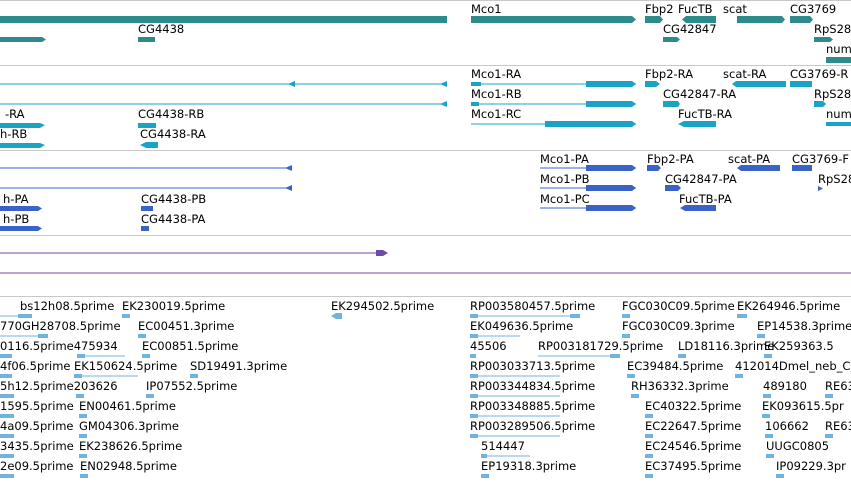  Describe the element at coordinates (785, 386) in the screenshot. I see `est-label: 489180` at that location.